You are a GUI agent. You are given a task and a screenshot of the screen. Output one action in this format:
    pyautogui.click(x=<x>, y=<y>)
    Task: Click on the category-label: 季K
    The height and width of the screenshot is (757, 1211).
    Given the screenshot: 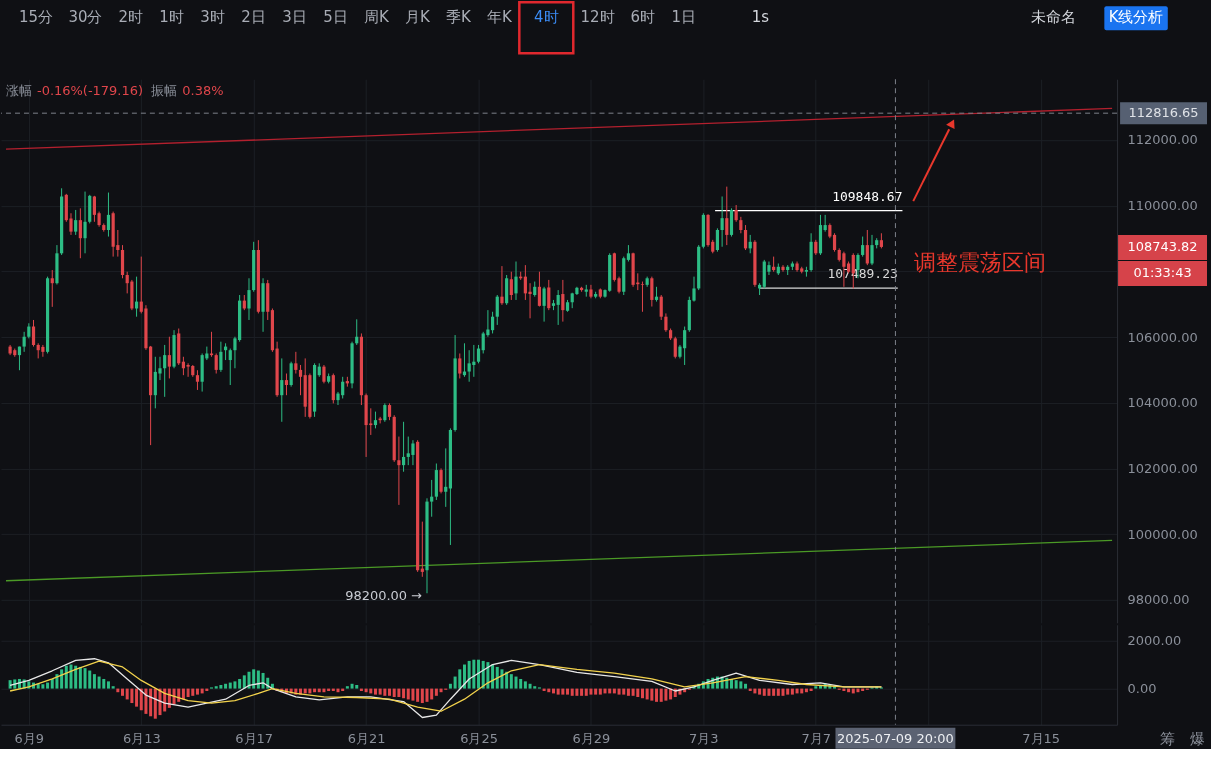 What is the action you would take?
    pyautogui.click(x=458, y=17)
    